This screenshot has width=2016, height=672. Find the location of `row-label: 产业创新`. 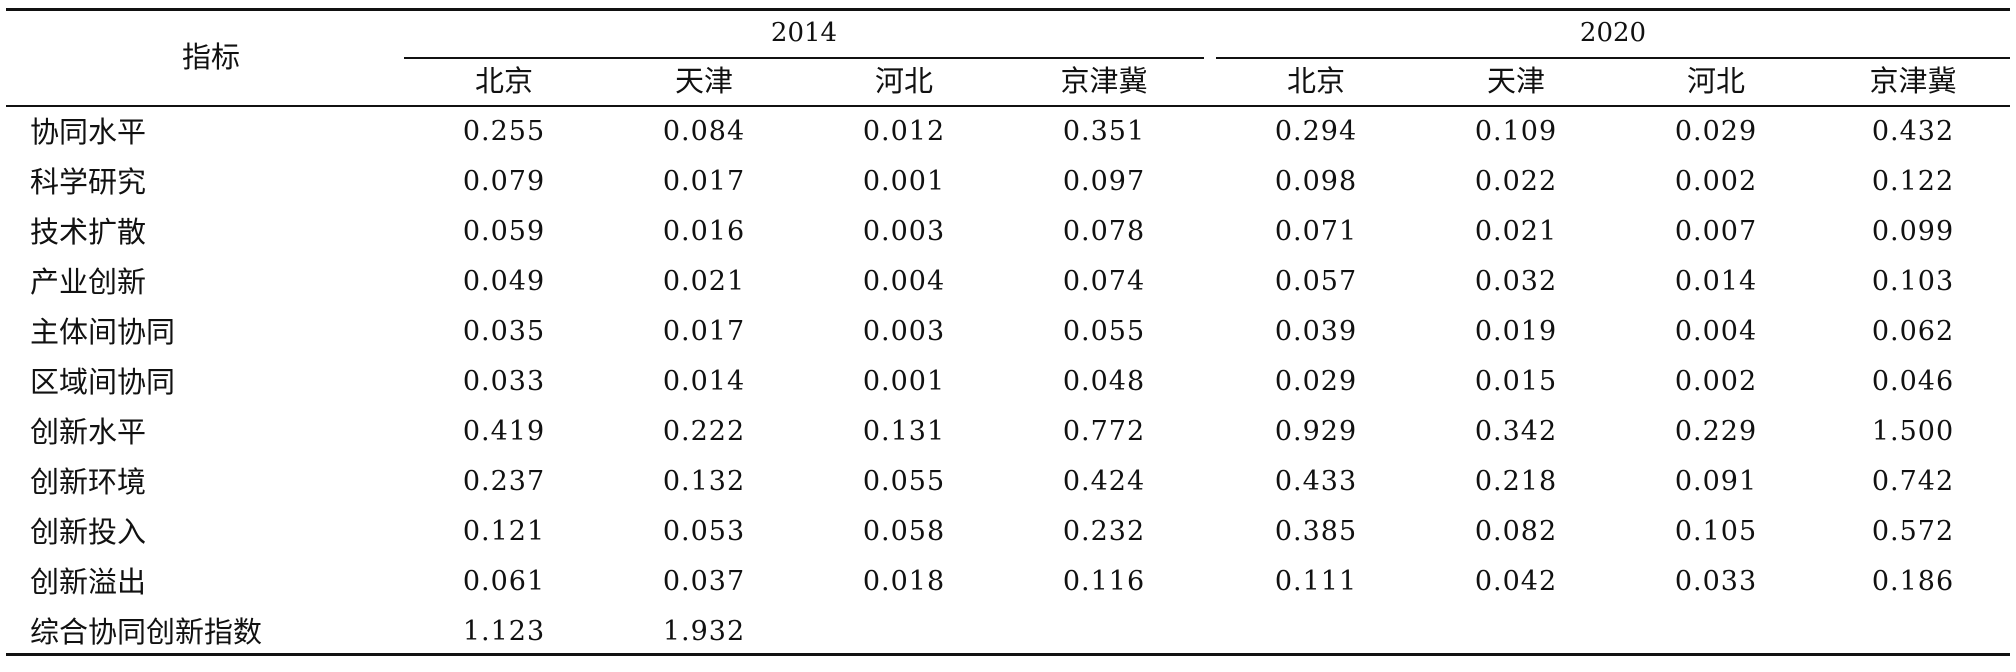

row-label: 产业创新 is located at coordinates (88, 282).